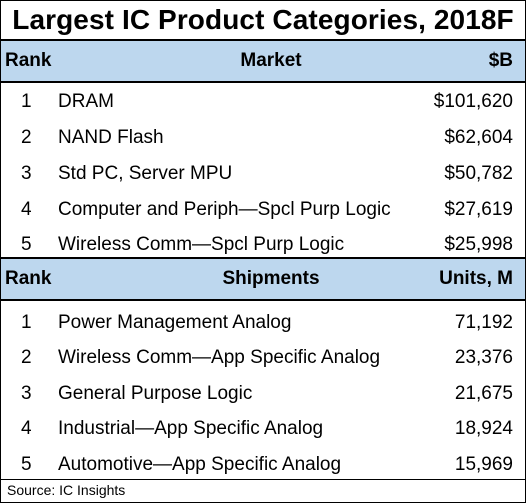 The height and width of the screenshot is (503, 526). What do you see at coordinates (263, 258) in the screenshot?
I see `section-divider` at bounding box center [263, 258].